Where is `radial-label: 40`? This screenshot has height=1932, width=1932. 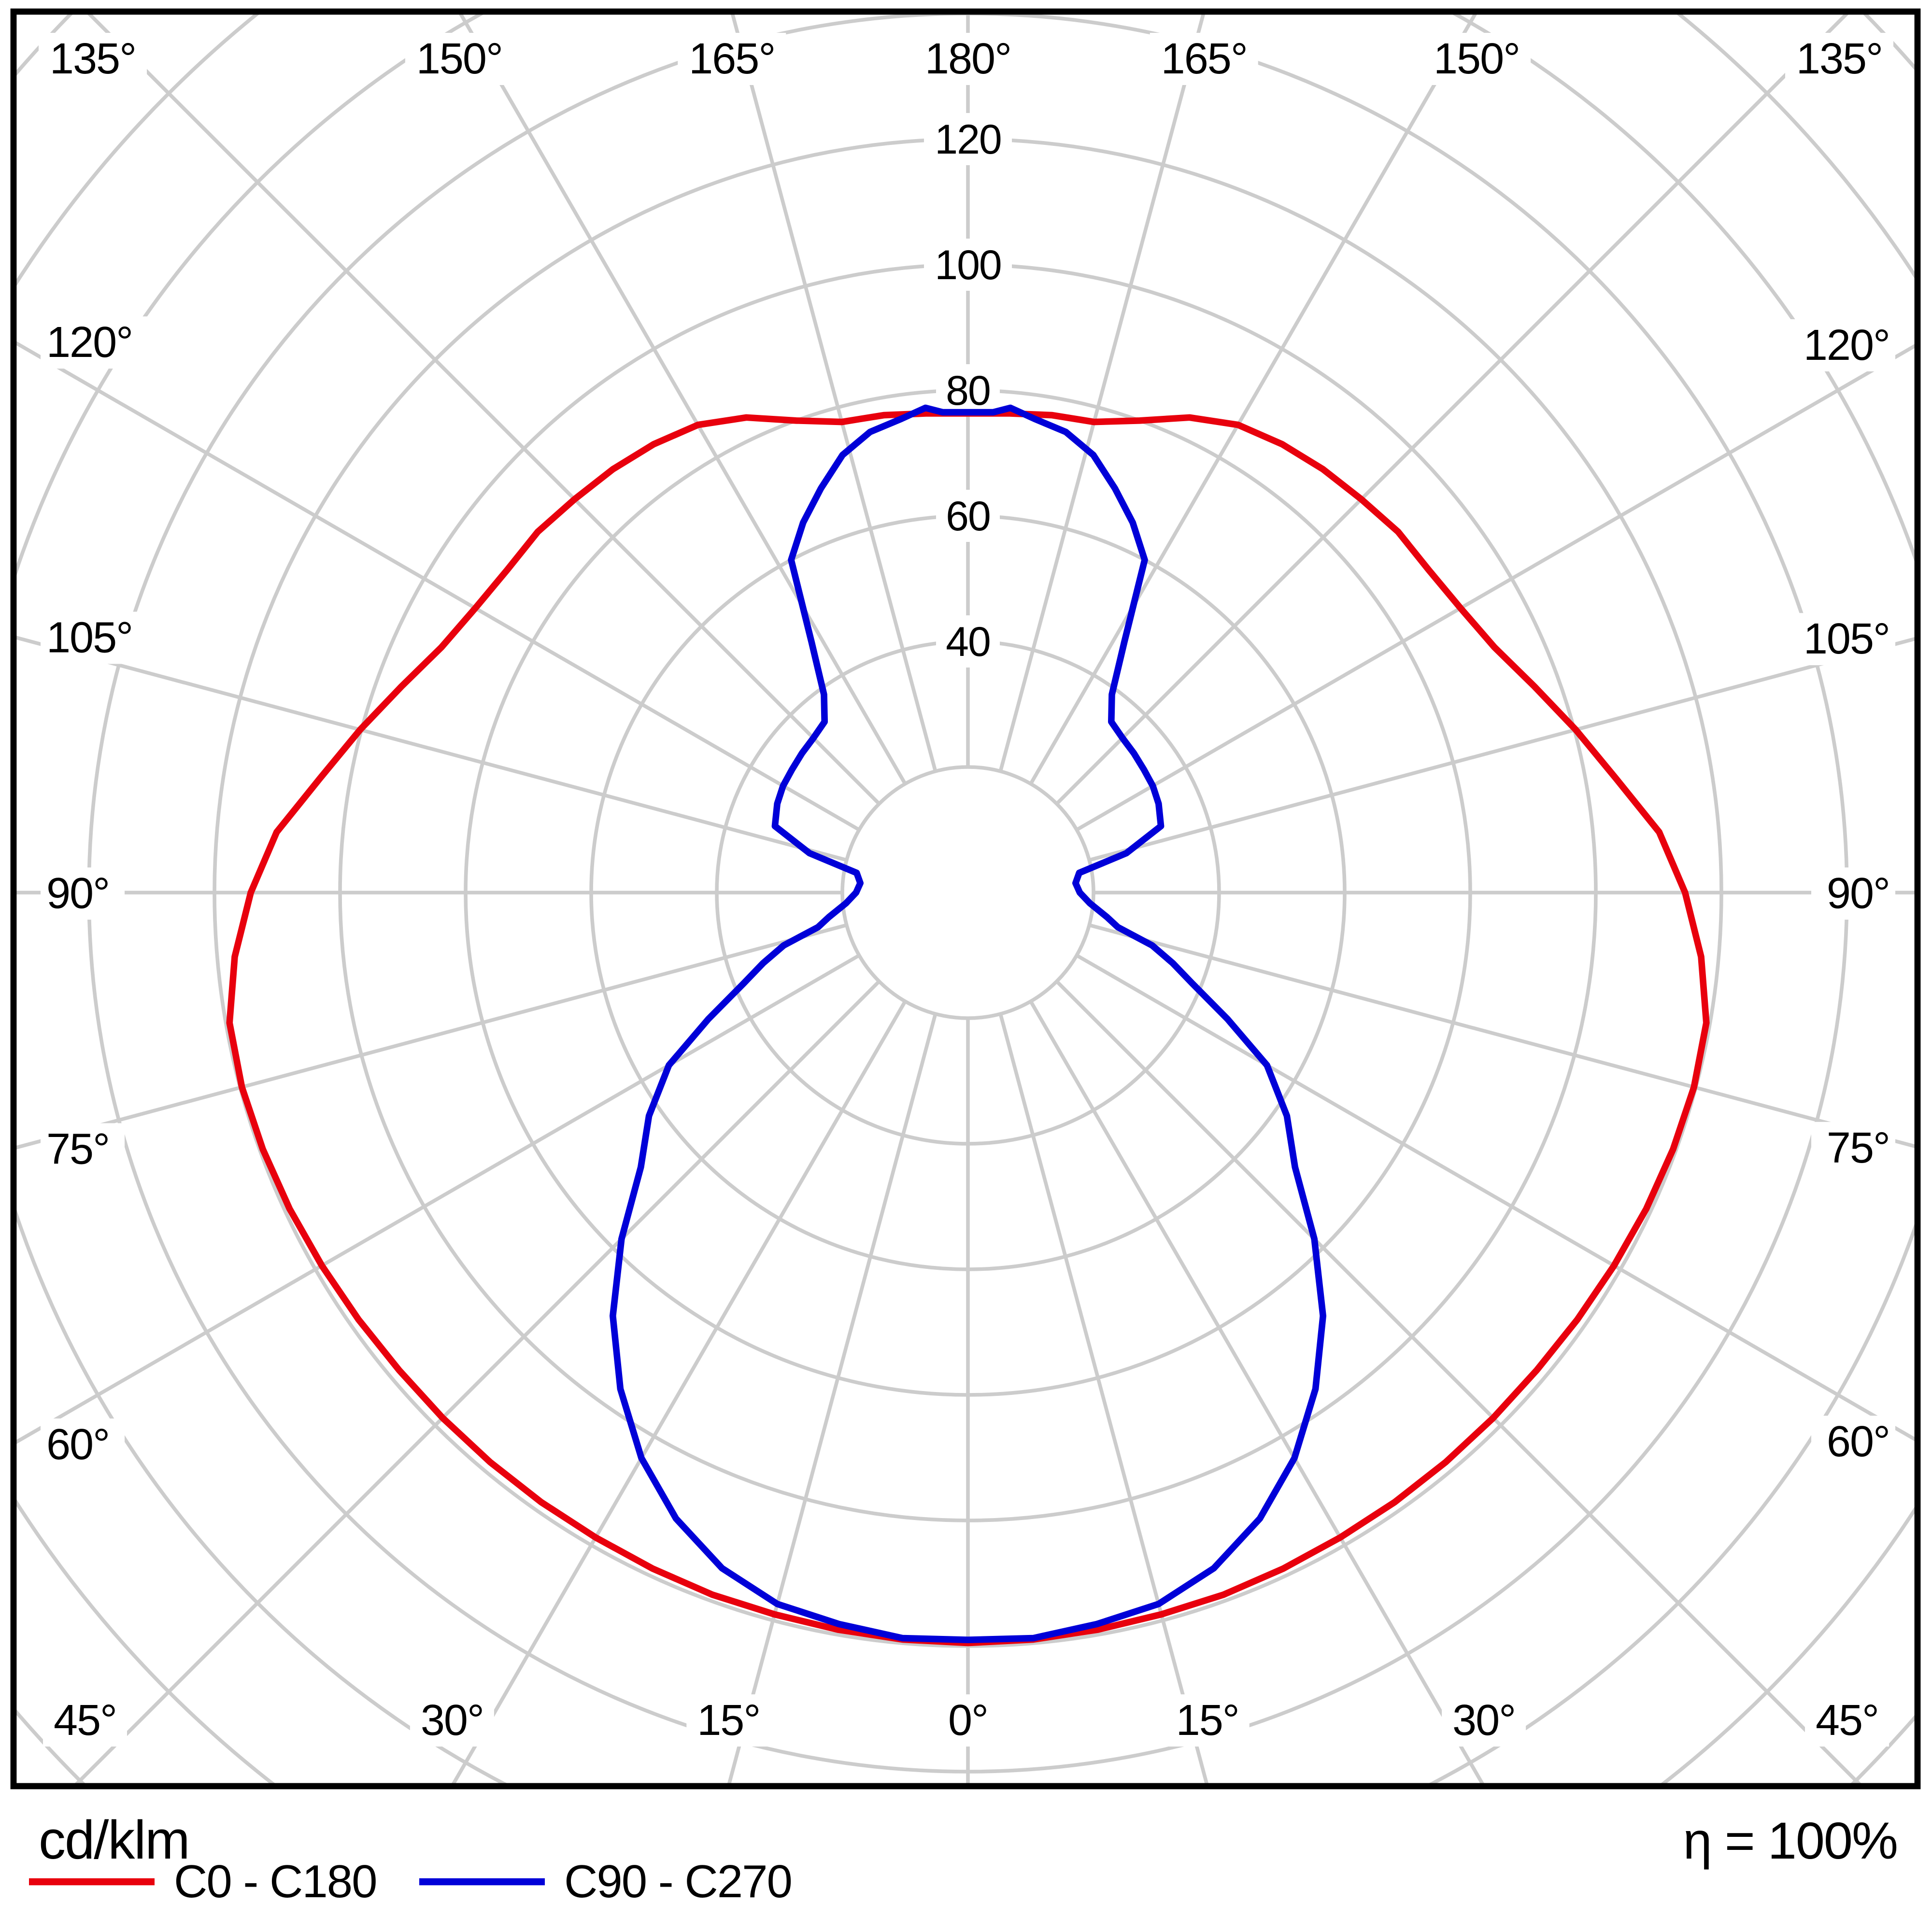
radial-label: 40 is located at coordinates (968, 642).